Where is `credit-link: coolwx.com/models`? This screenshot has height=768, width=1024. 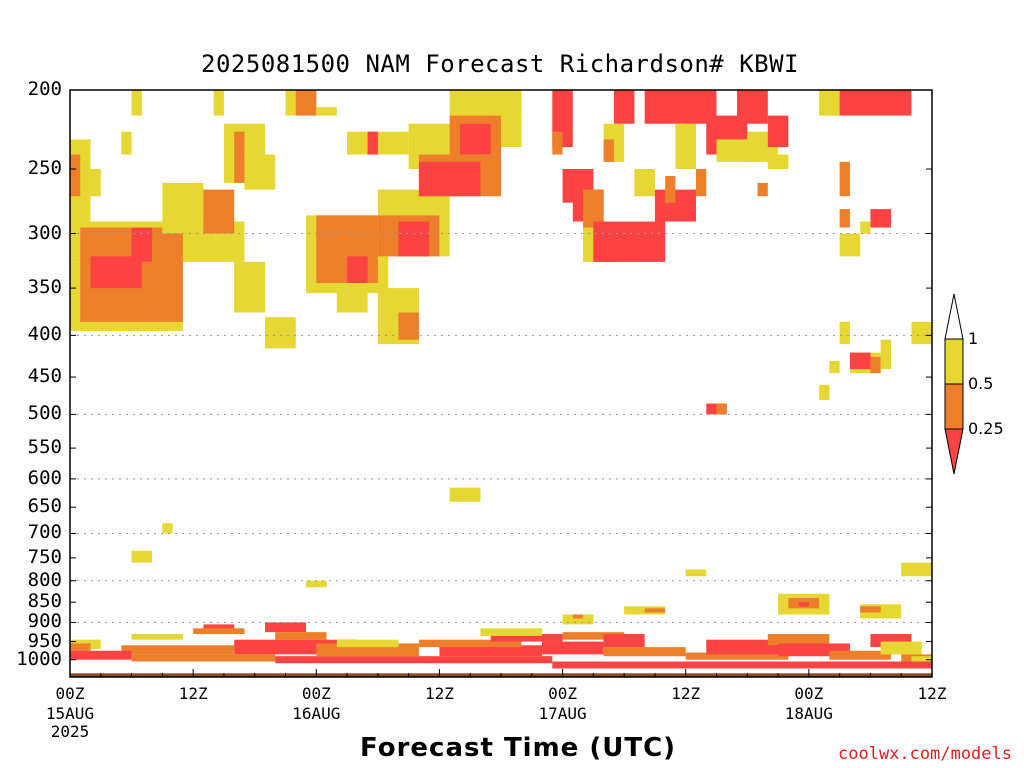
credit-link: coolwx.com/models is located at coordinates (925, 754).